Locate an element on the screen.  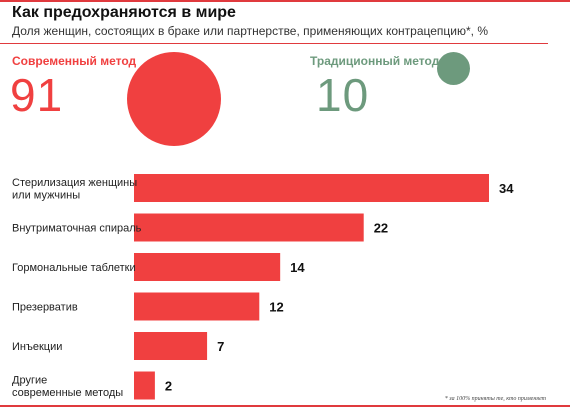
footnote: * за 100% приняты те, кто применяет is located at coordinates (495, 399).